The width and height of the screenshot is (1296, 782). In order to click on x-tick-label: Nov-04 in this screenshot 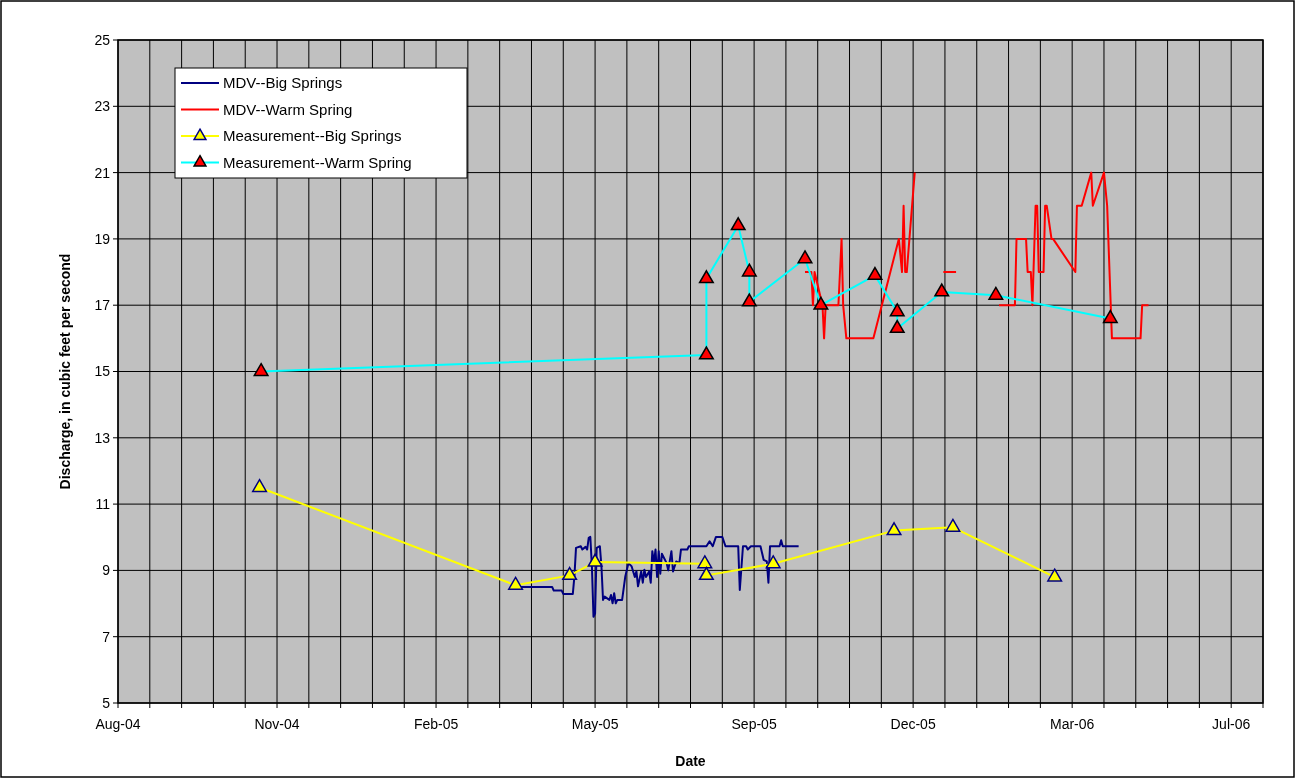, I will do `click(277, 724)`.